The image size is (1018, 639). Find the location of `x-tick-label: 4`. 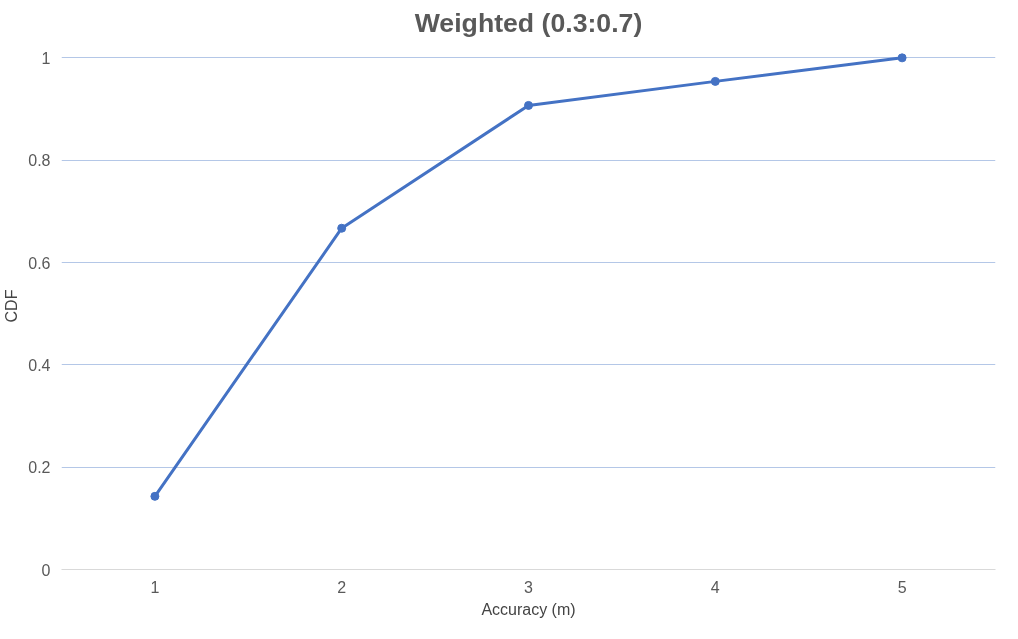

x-tick-label: 4 is located at coordinates (715, 587).